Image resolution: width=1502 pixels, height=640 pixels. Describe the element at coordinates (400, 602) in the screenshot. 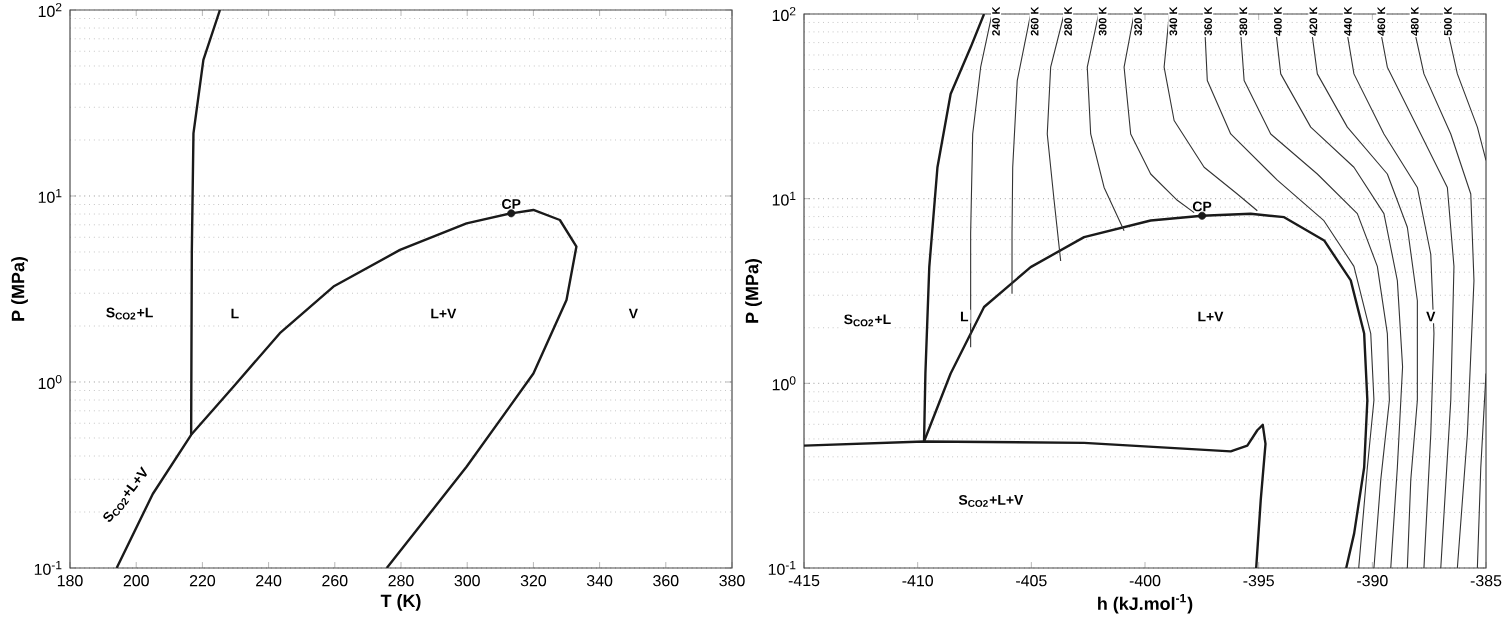

I see `x-axis-title: T (K)` at that location.